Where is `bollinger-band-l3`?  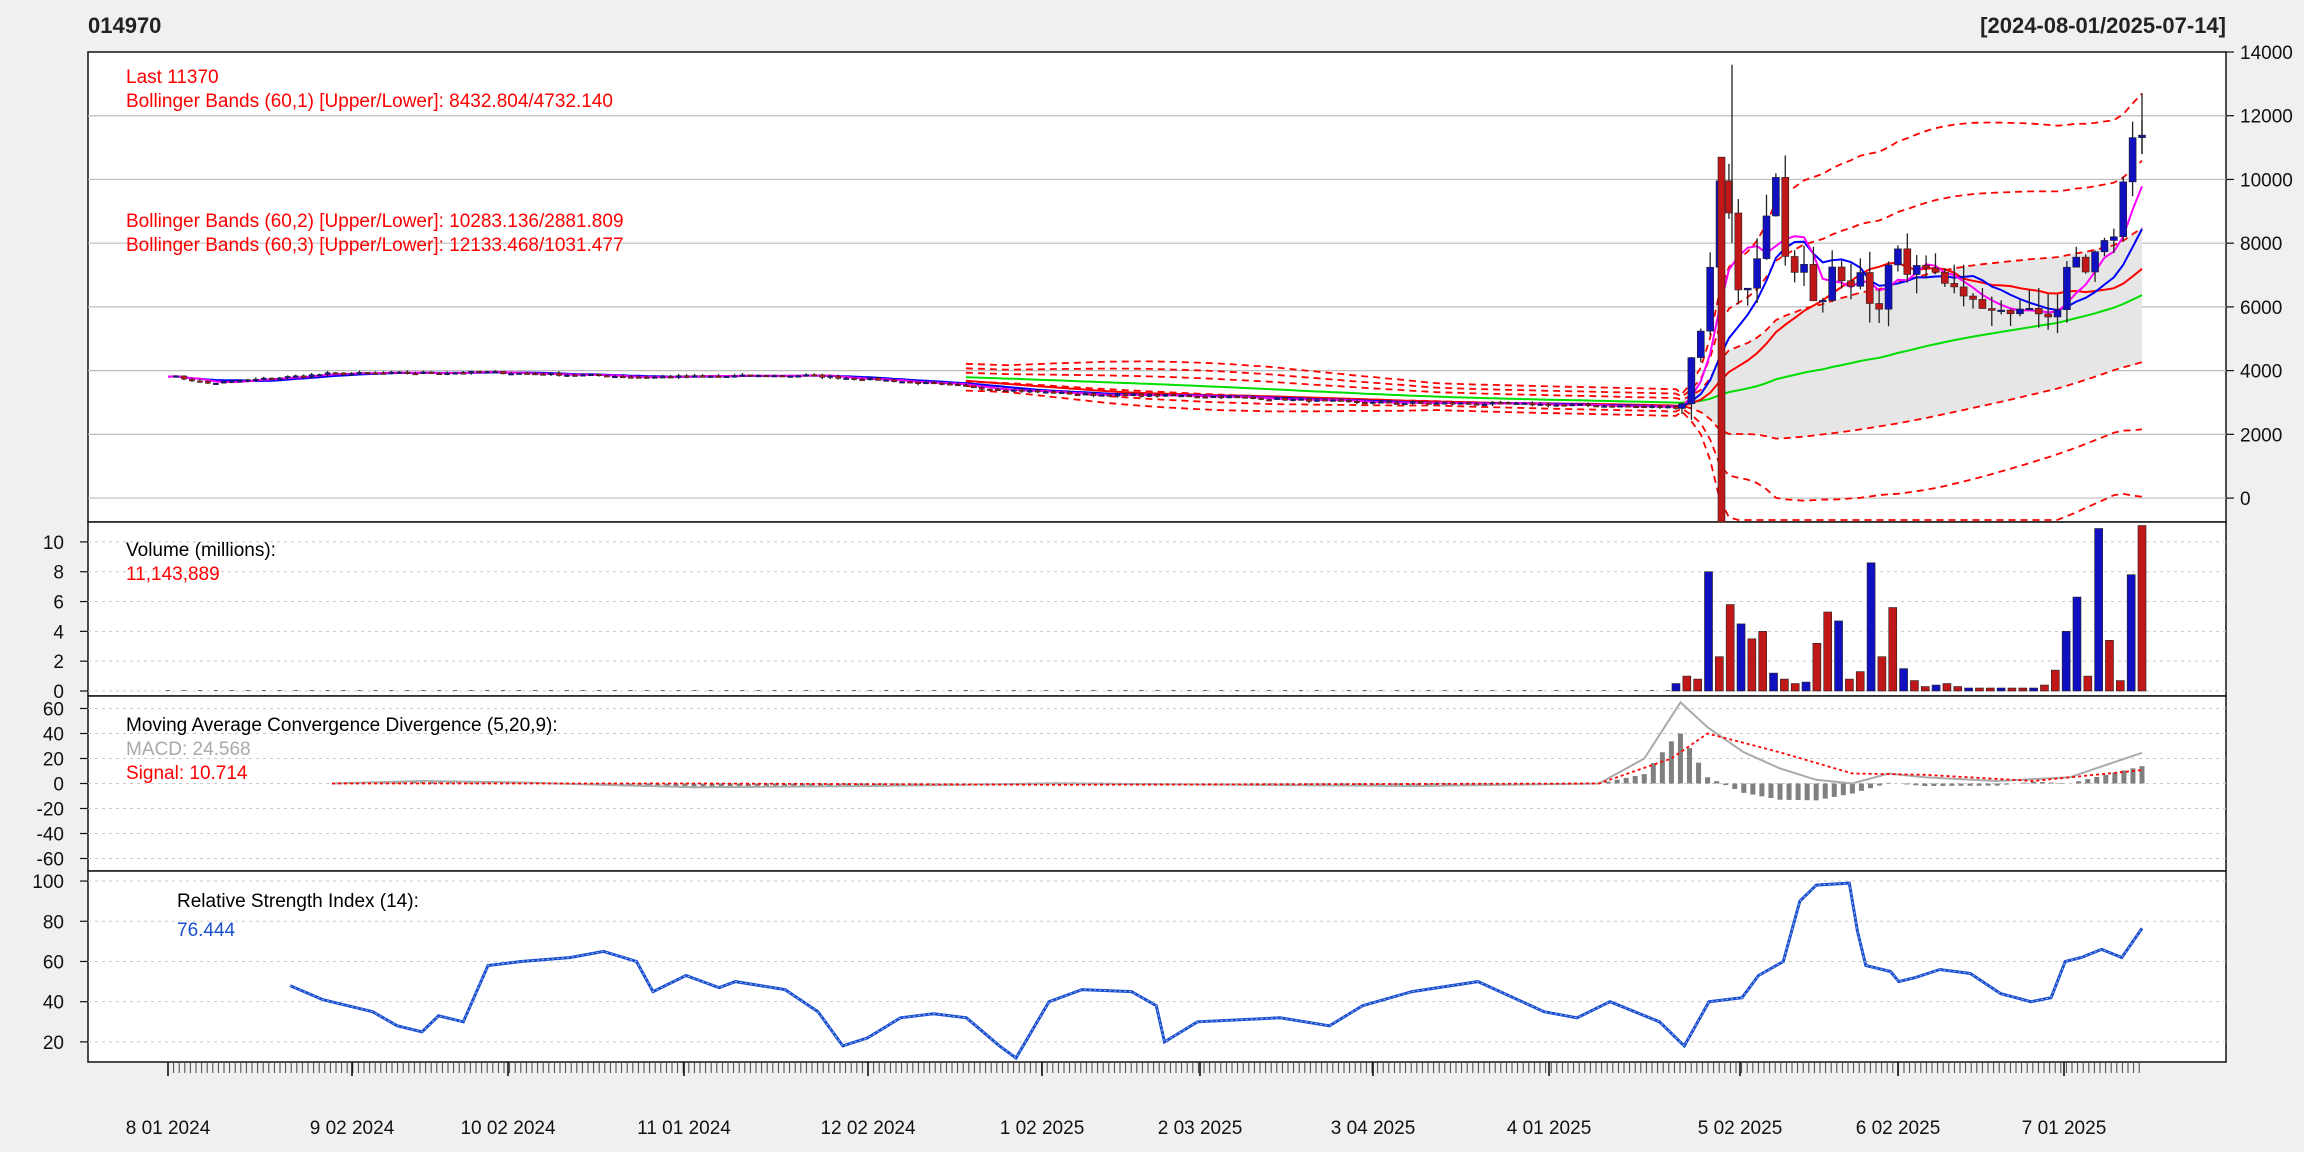
bollinger-band-l3 is located at coordinates (1554, 455).